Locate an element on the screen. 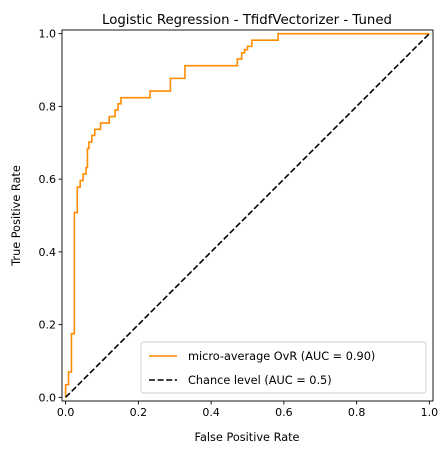  legend-label-series-1: micro-average OvR (AUC = 0.90) is located at coordinates (281, 356).